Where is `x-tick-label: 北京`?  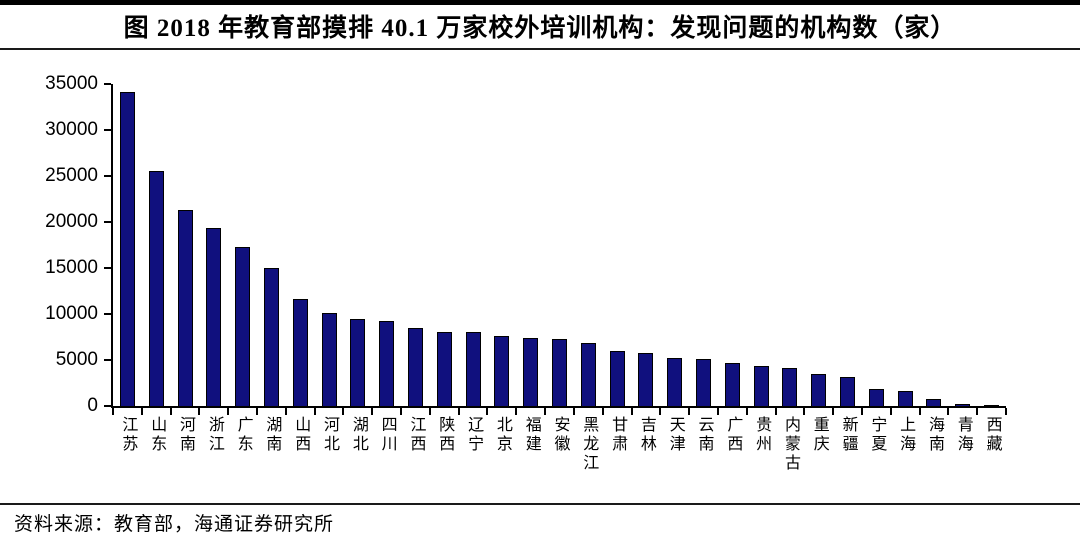
x-tick-label: 北京 is located at coordinates (502, 435).